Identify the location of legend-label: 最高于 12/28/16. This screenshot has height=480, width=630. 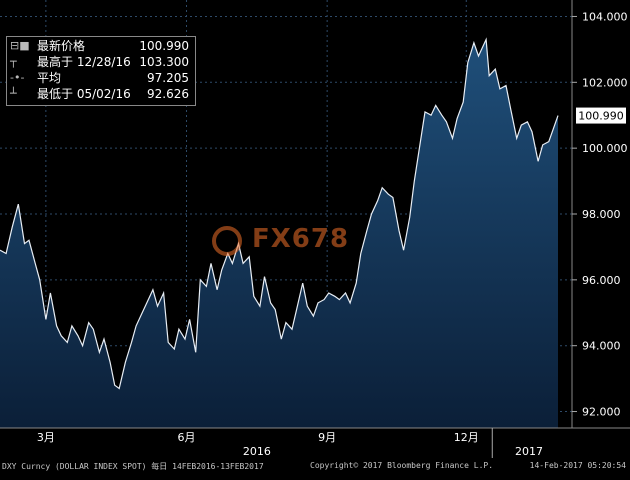
(84, 62).